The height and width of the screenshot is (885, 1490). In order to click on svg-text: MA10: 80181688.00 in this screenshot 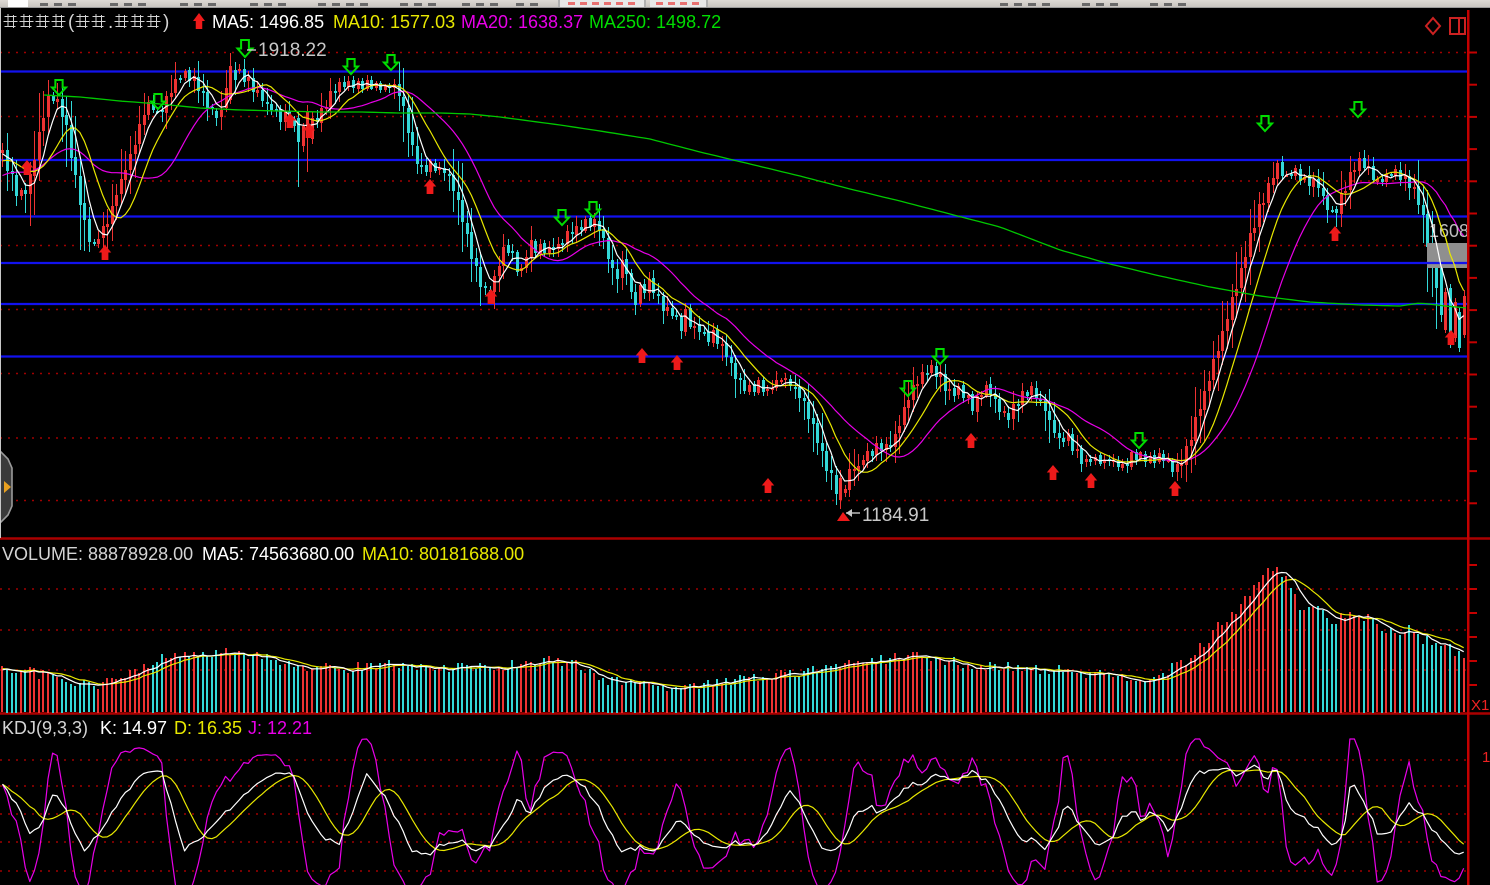, I will do `click(443, 554)`.